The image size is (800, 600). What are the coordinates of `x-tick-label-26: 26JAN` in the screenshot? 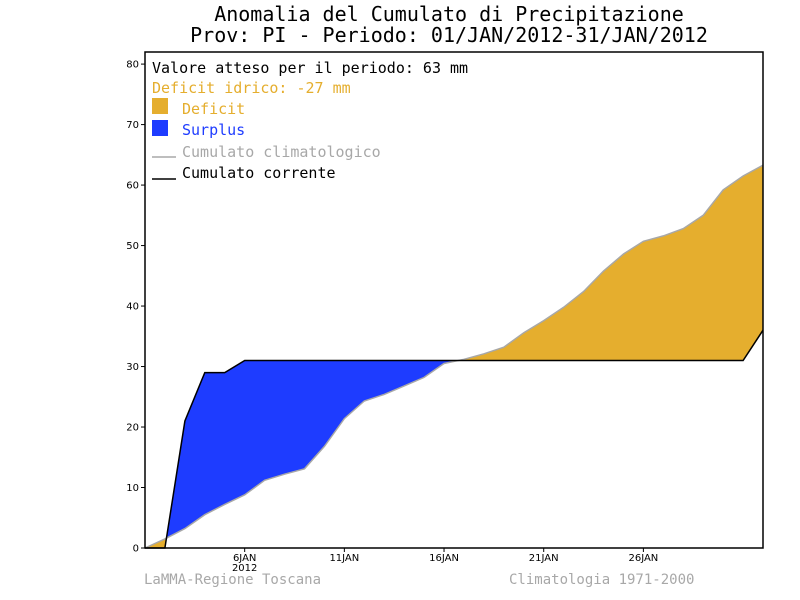 It's located at (643, 558).